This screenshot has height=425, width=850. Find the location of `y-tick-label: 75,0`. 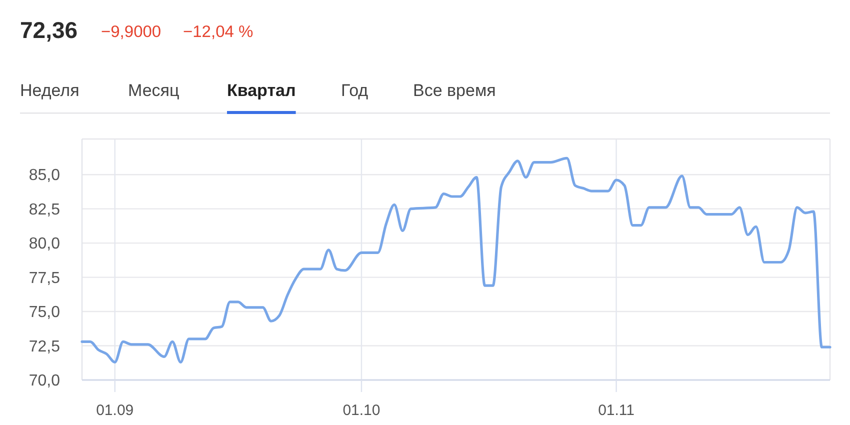

y-tick-label: 75,0 is located at coordinates (44, 313).